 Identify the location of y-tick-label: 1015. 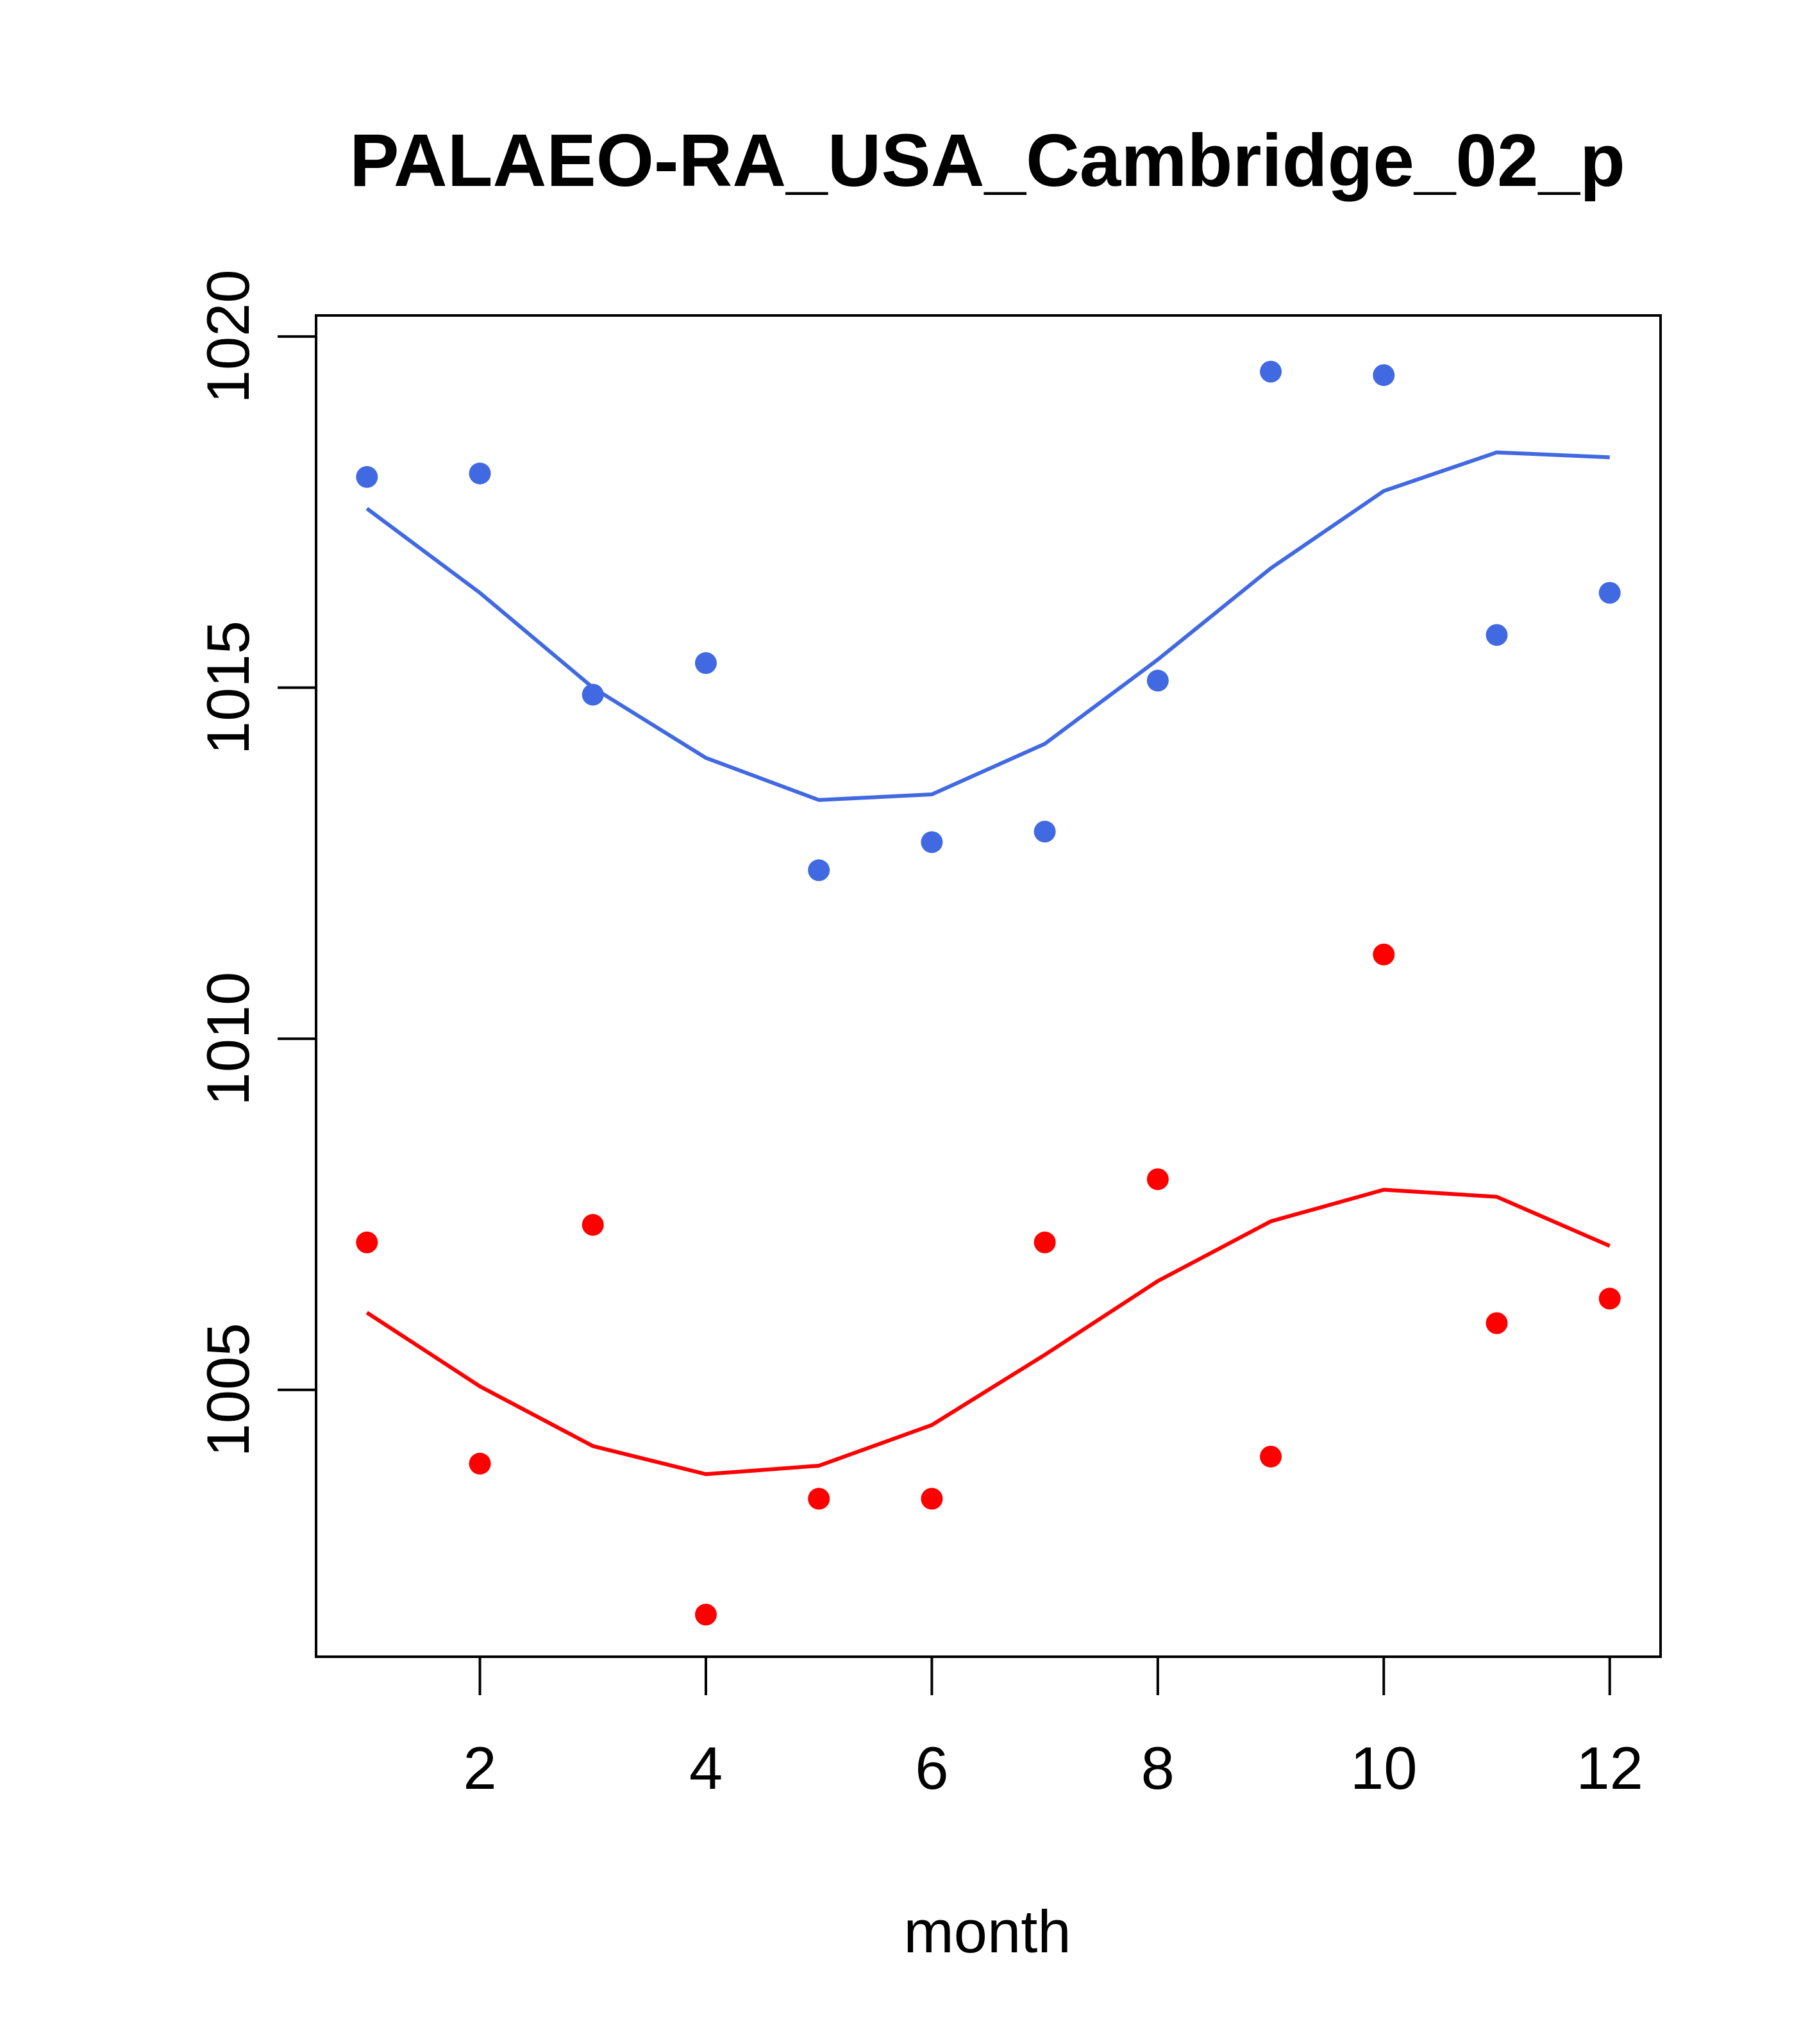
(228, 688).